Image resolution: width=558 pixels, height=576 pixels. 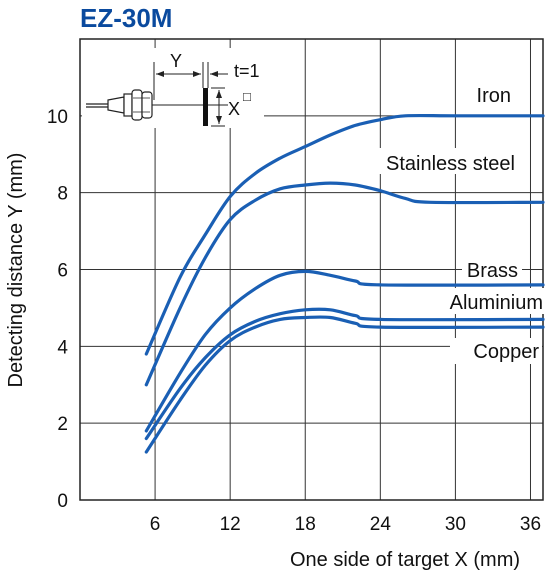 I want to click on inset-x-label: X, so click(x=234, y=109).